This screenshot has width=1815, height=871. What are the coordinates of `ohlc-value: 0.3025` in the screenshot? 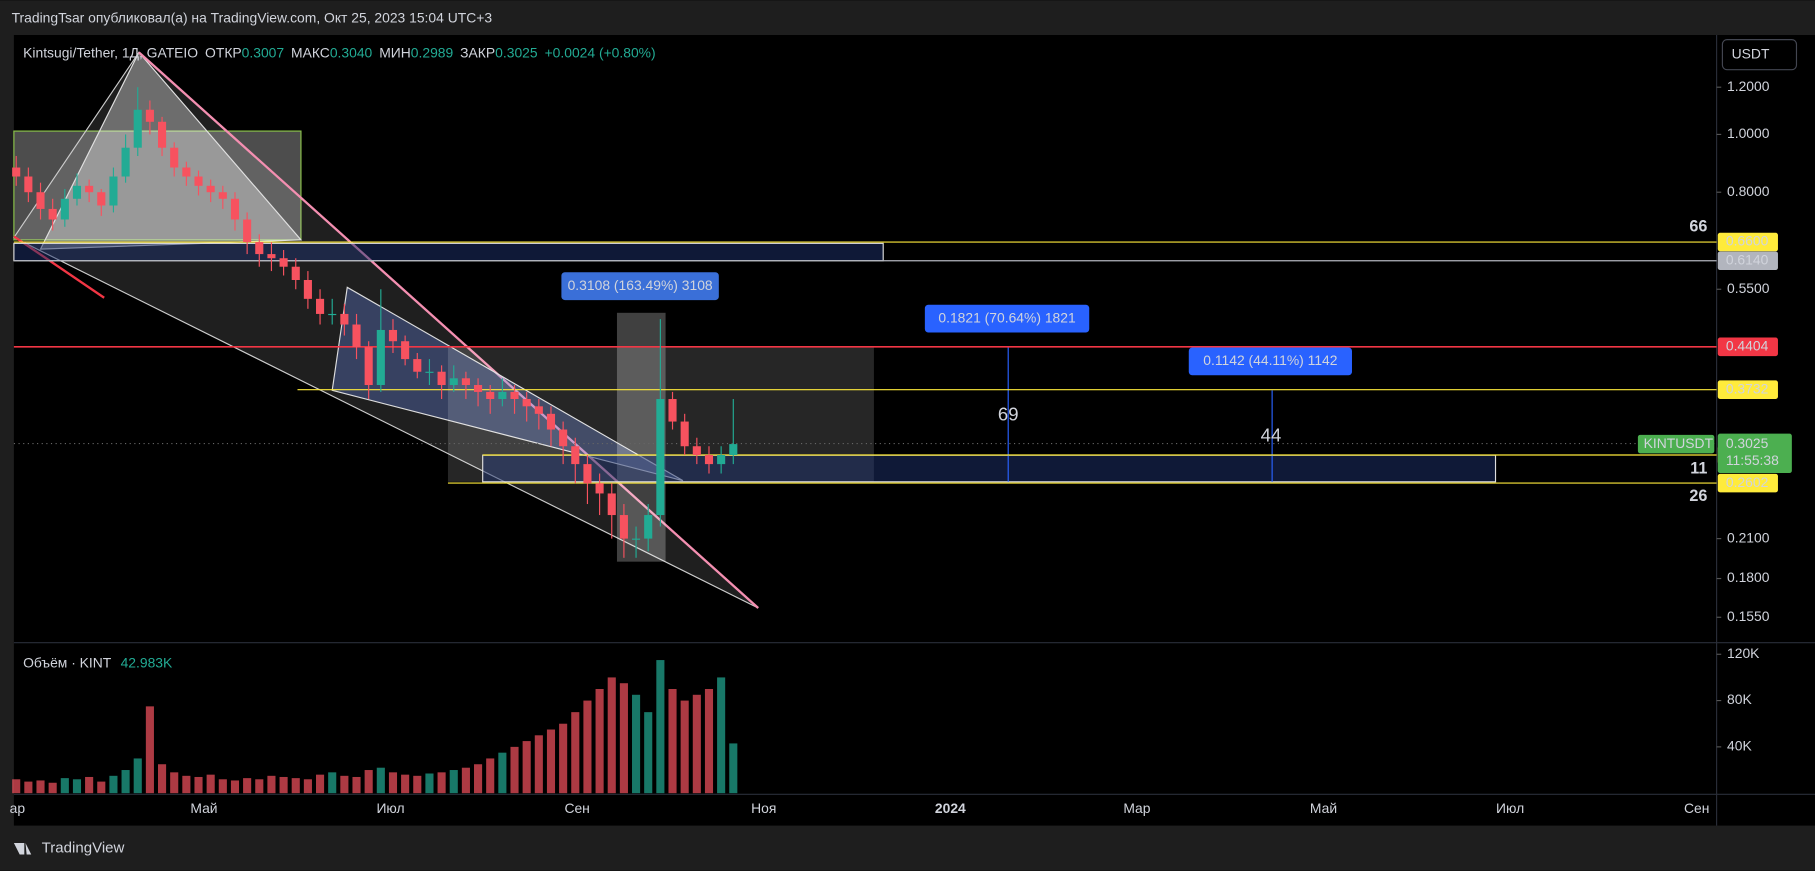 It's located at (516, 52).